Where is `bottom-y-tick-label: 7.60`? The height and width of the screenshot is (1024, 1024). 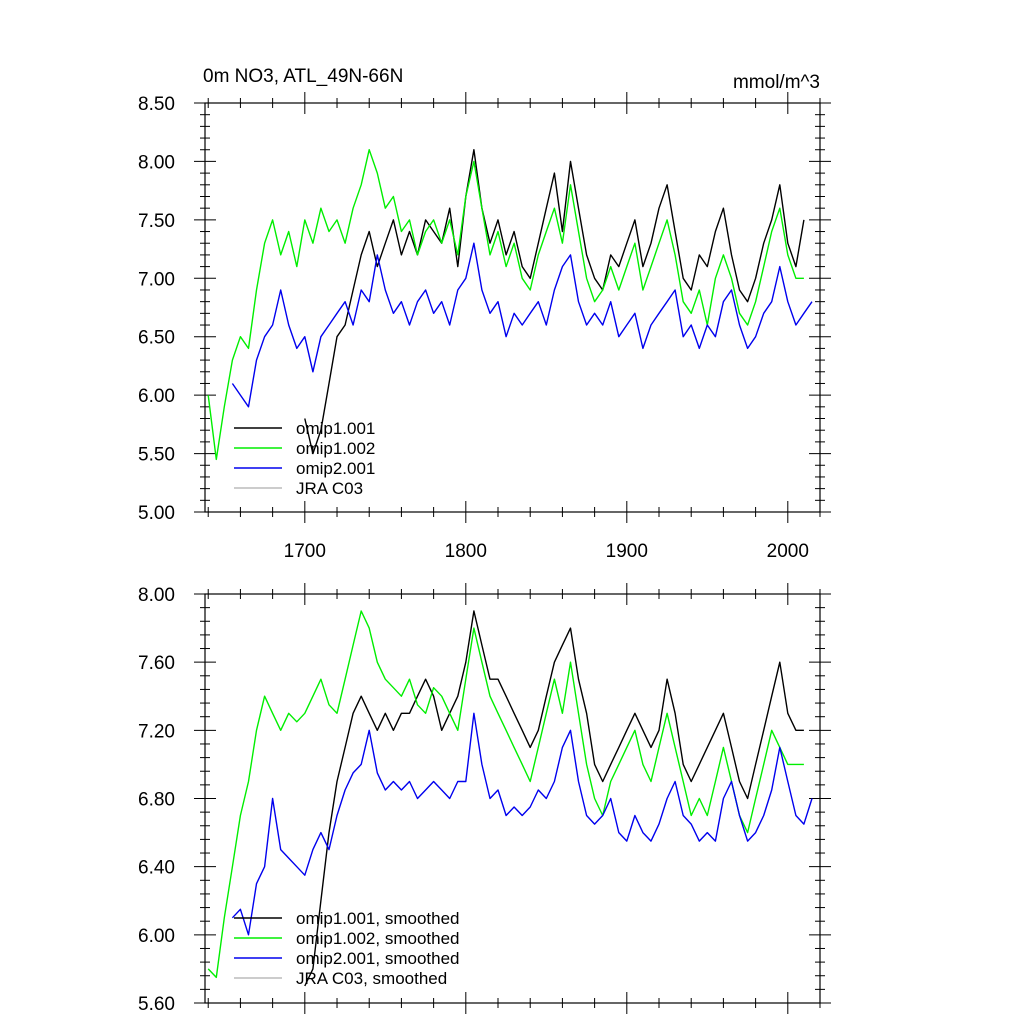 bottom-y-tick-label: 7.60 is located at coordinates (156, 663).